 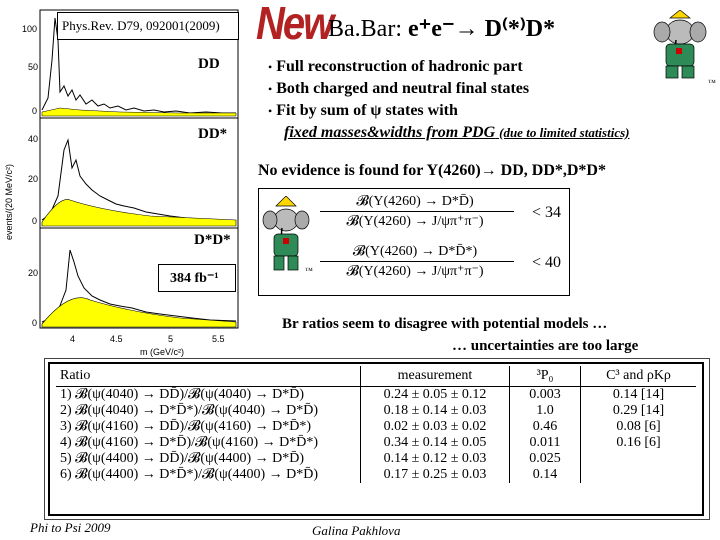 What do you see at coordinates (288, 237) in the screenshot?
I see `babar-mascot-limits-icon` at bounding box center [288, 237].